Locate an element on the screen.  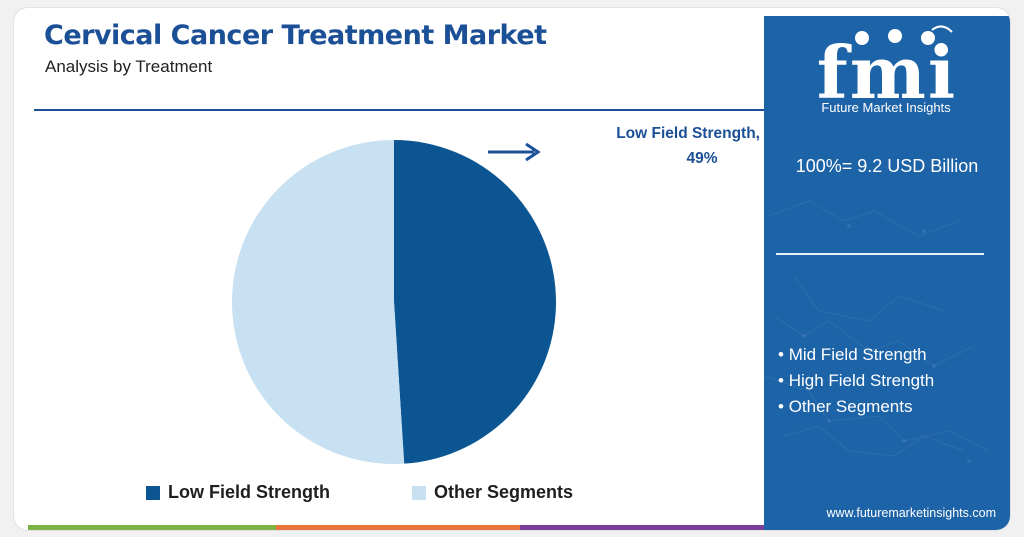
segment-list-item: High Field Strength is located at coordinates (856, 381).